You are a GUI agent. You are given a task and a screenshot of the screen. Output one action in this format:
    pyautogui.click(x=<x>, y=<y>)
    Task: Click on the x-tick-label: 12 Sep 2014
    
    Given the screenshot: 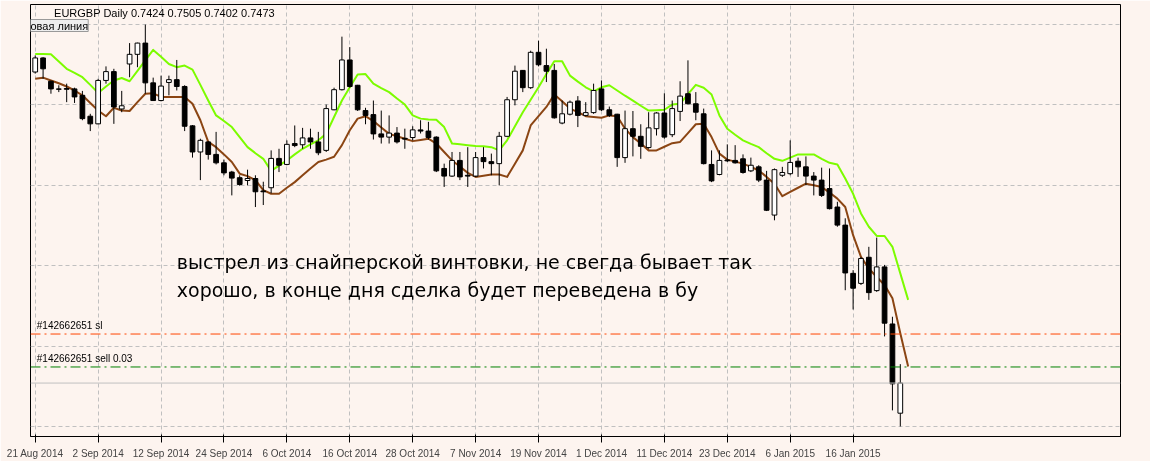 What is the action you would take?
    pyautogui.click(x=161, y=453)
    